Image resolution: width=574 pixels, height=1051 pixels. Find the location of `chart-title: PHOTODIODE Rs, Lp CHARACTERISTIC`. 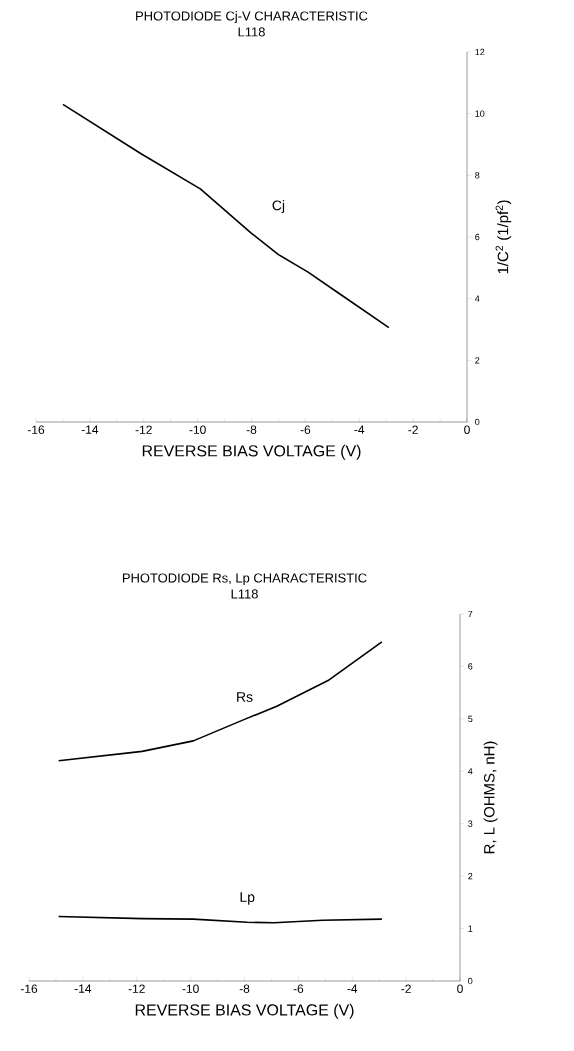

chart-title: PHOTODIODE Rs, Lp CHARACTERISTIC is located at coordinates (244, 579).